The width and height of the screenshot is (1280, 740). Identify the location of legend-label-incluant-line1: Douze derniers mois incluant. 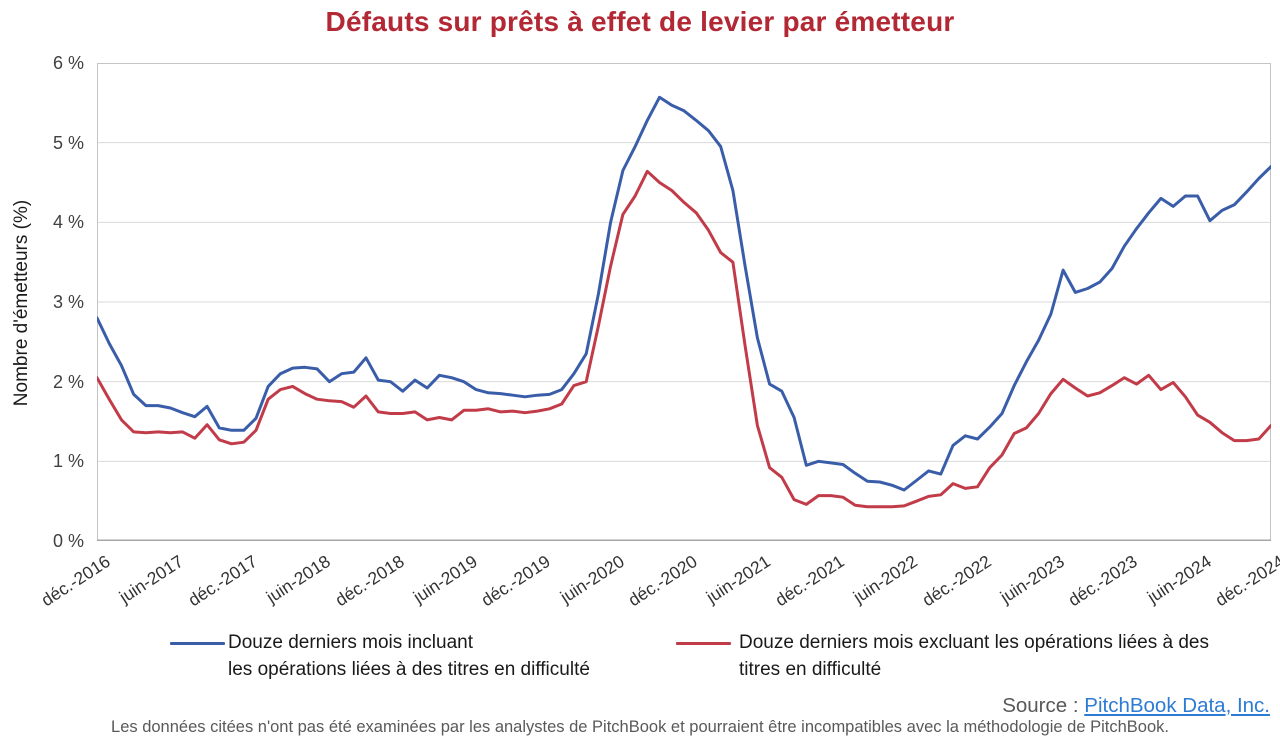
(351, 642).